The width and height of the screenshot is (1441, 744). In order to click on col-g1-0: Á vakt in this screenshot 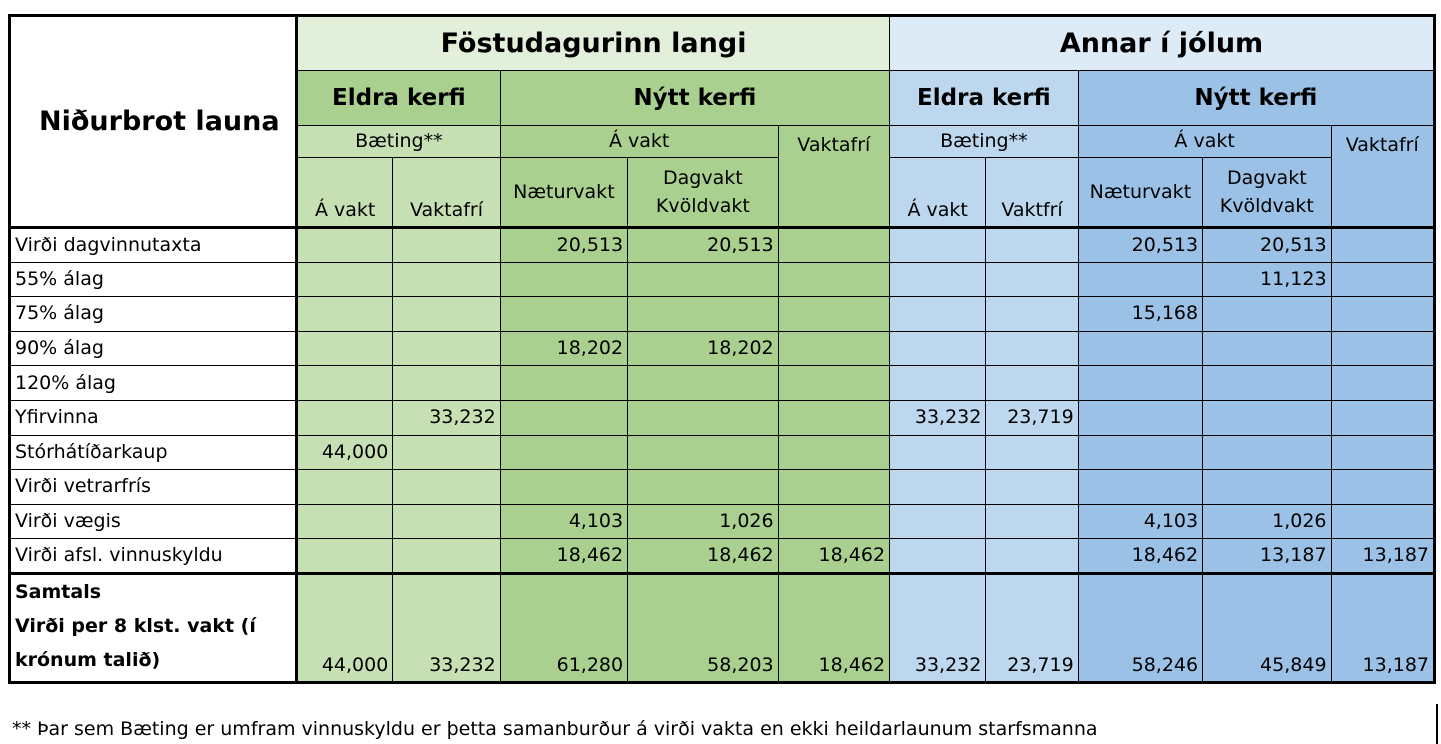, I will do `click(344, 192)`.